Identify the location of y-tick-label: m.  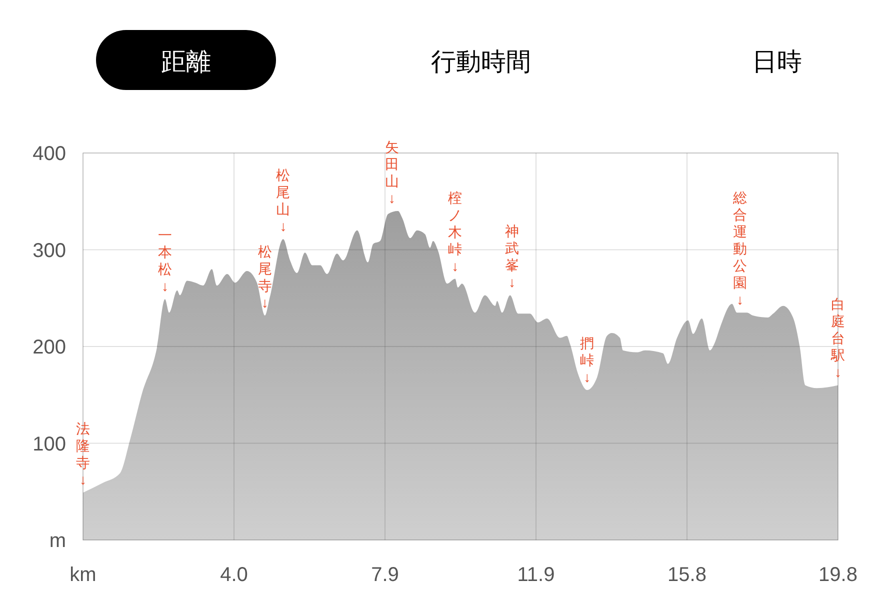
(57, 541).